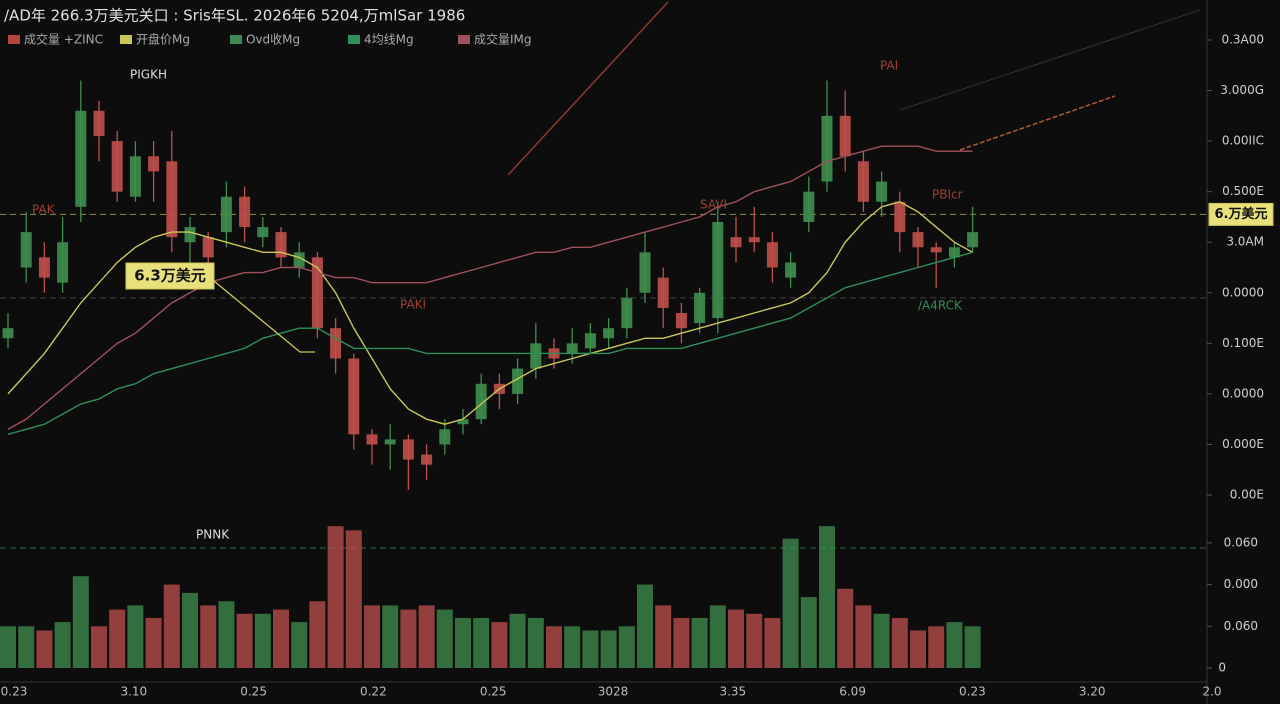  I want to click on x-tick-label: 0.22, so click(373, 692).